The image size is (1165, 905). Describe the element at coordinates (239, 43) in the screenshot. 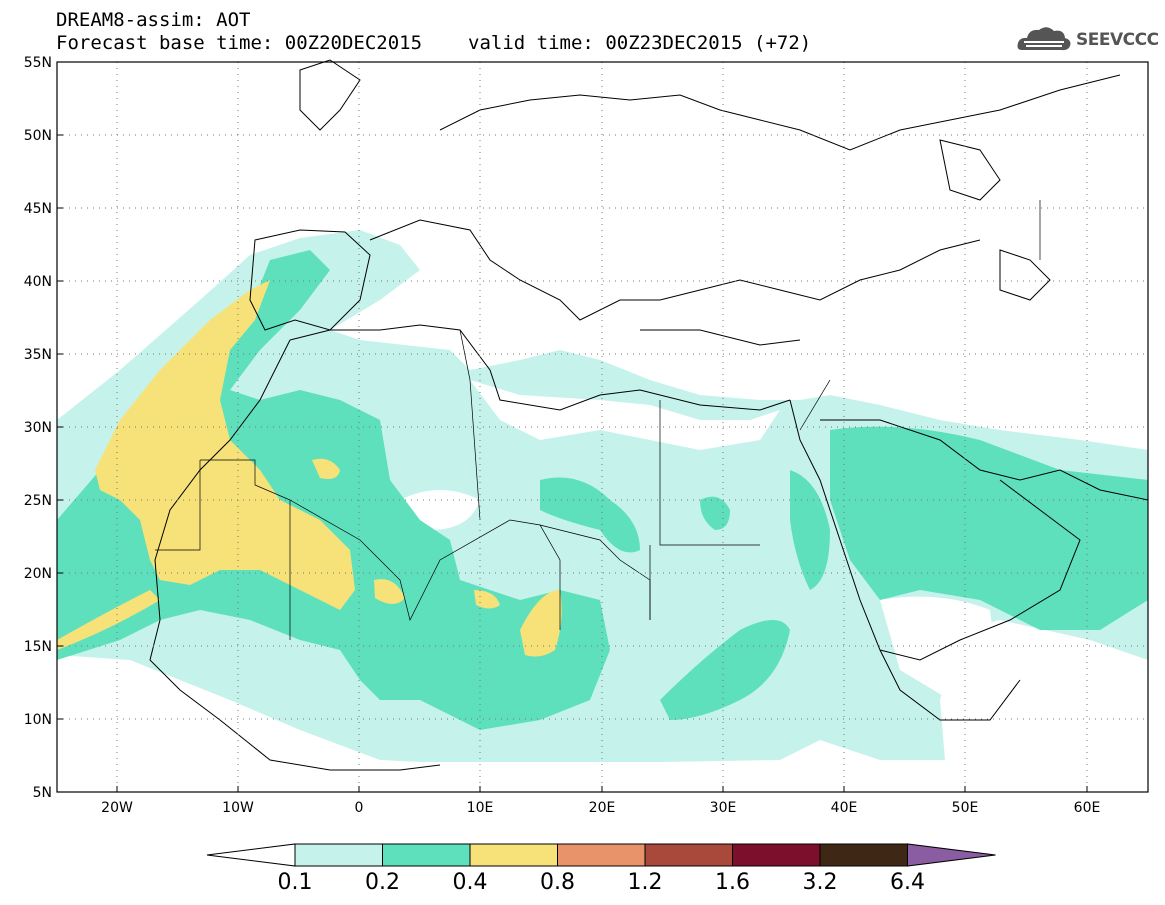

I see `base-time-label: Forecast base time: 00Z20DEC2015` at that location.